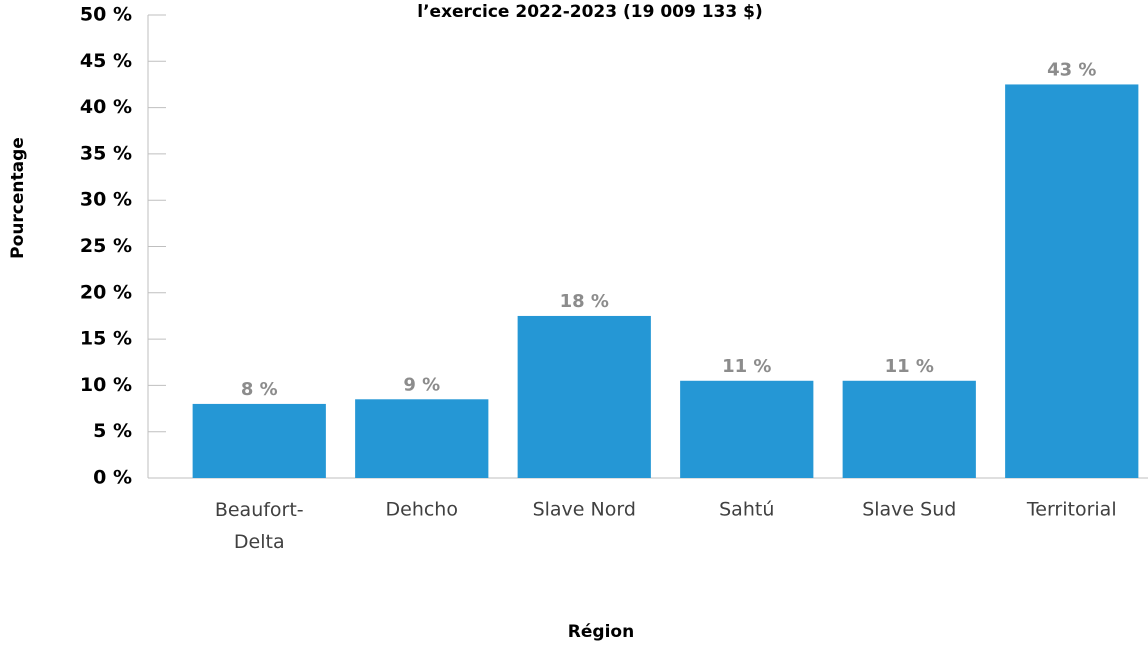 The image size is (1148, 654). Describe the element at coordinates (1071, 510) in the screenshot. I see `x-tick-label: Territorial` at that location.